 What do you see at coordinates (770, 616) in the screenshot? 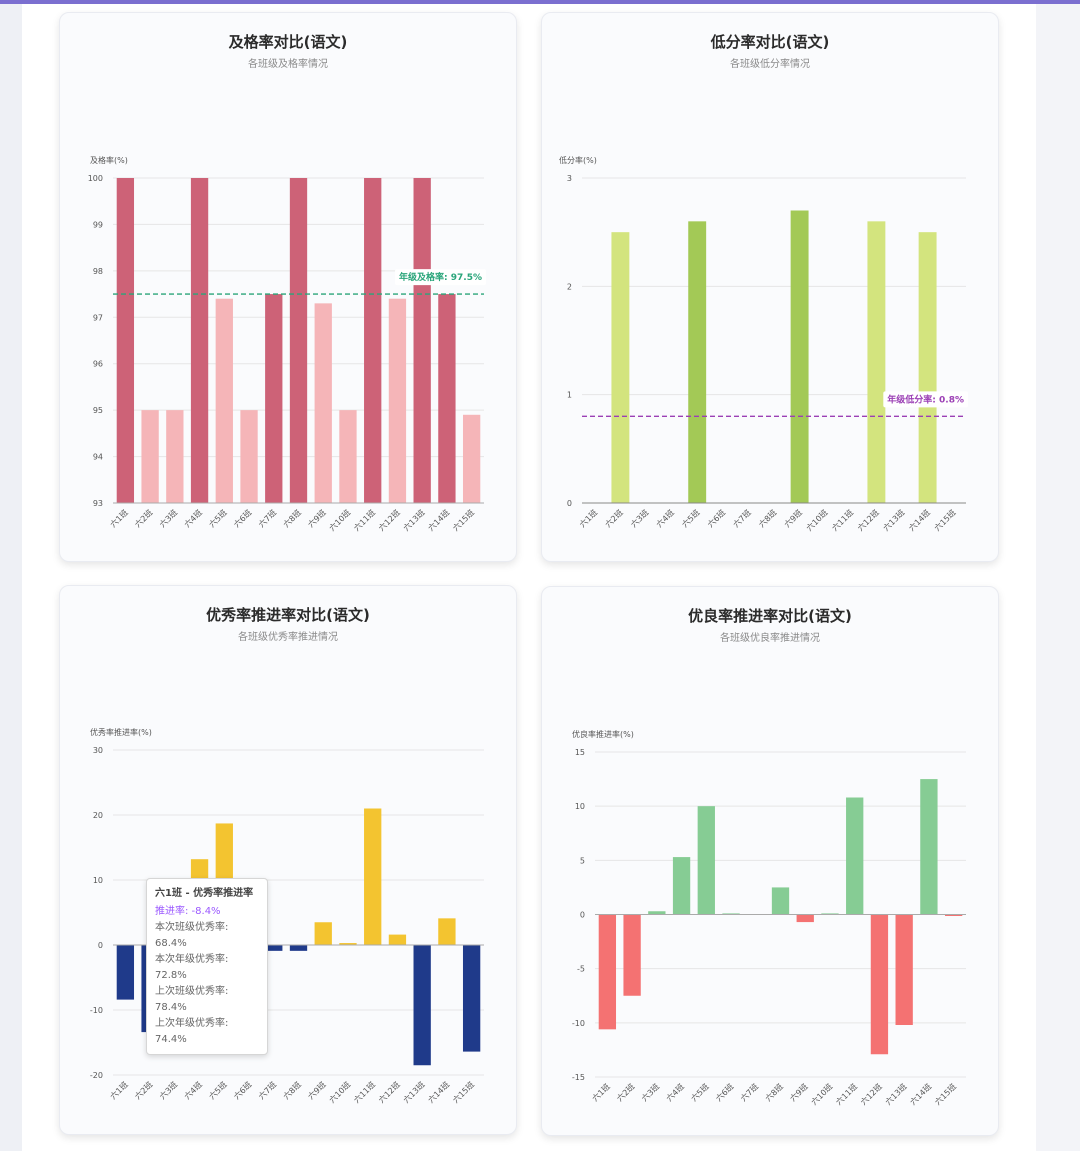
I see `card-title: 优良率推进率对比(语文)` at bounding box center [770, 616].